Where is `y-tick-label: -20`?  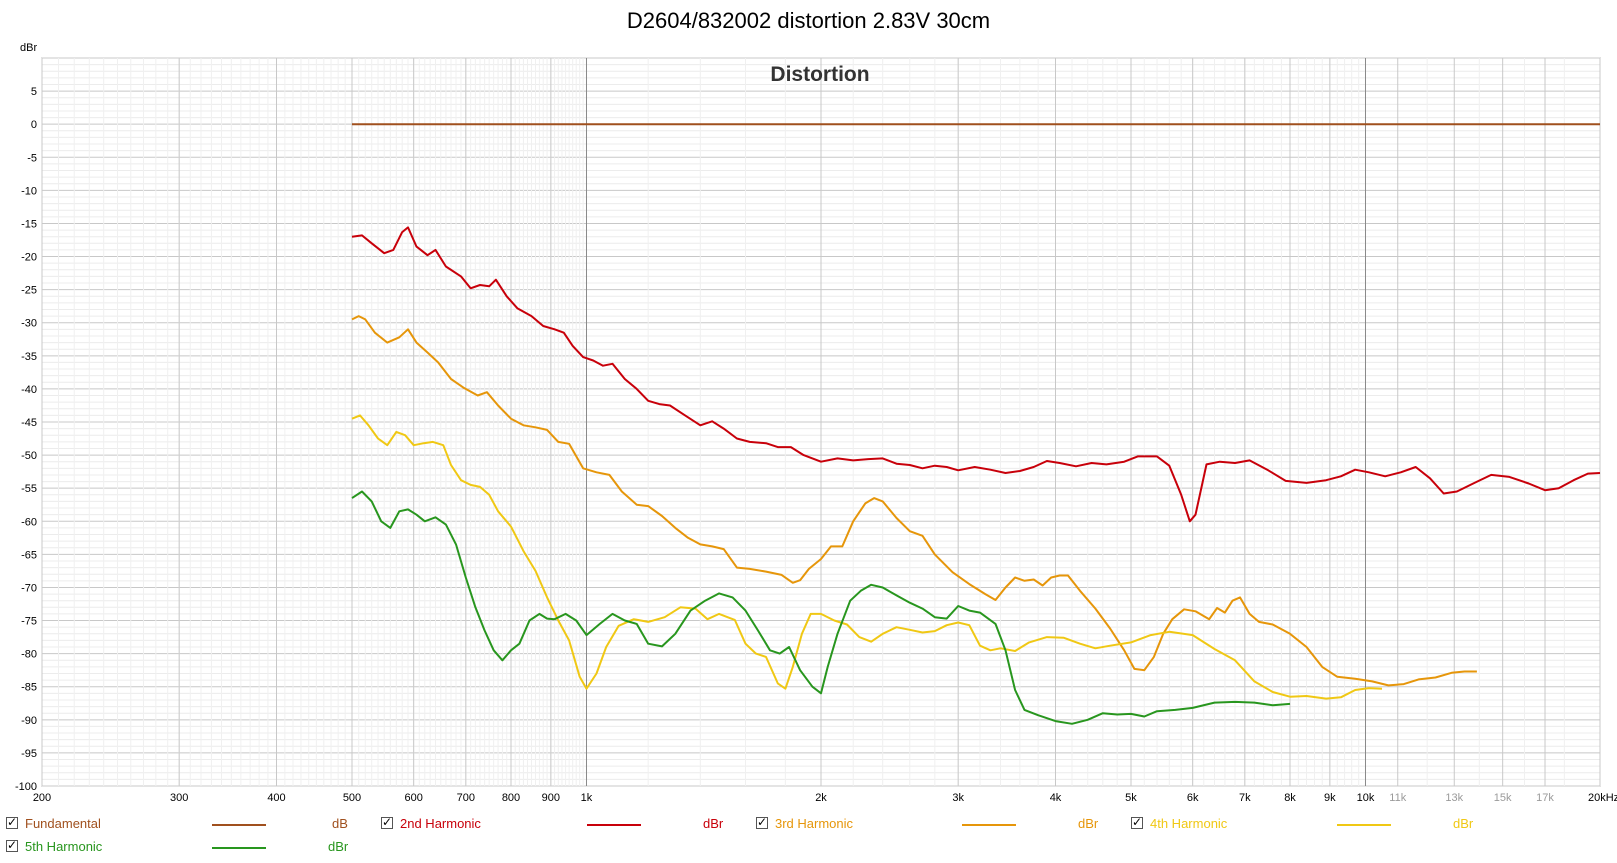
y-tick-label: -20 is located at coordinates (29, 258).